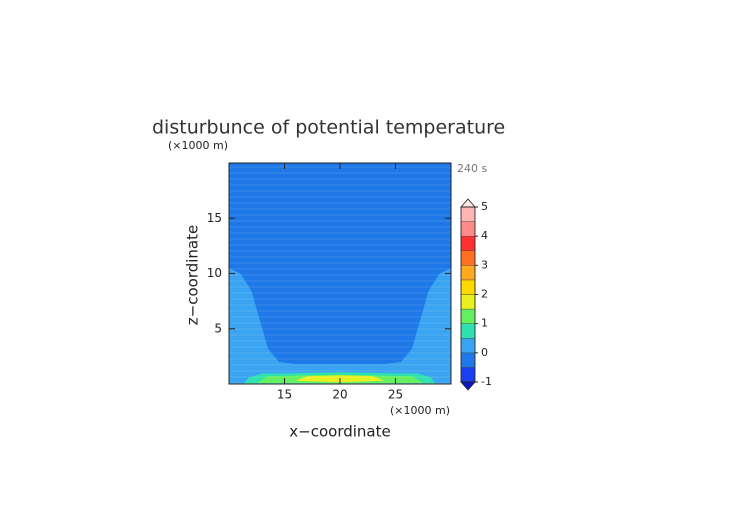  I want to click on plot-area, so click(340, 273).